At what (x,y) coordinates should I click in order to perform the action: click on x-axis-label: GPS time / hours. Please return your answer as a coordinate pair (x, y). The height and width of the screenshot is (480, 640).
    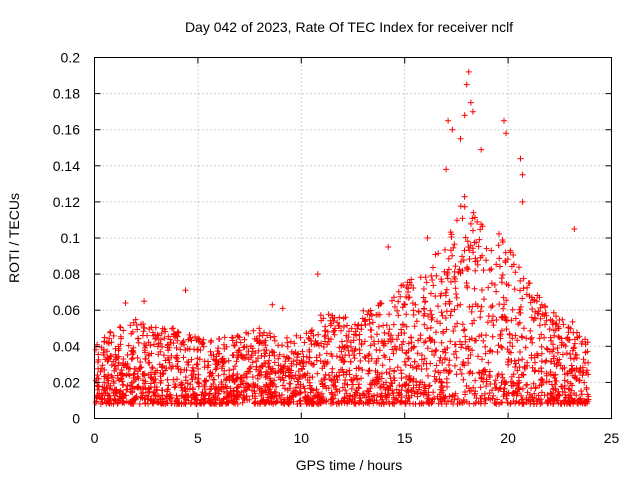
    Looking at the image, I should click on (349, 465).